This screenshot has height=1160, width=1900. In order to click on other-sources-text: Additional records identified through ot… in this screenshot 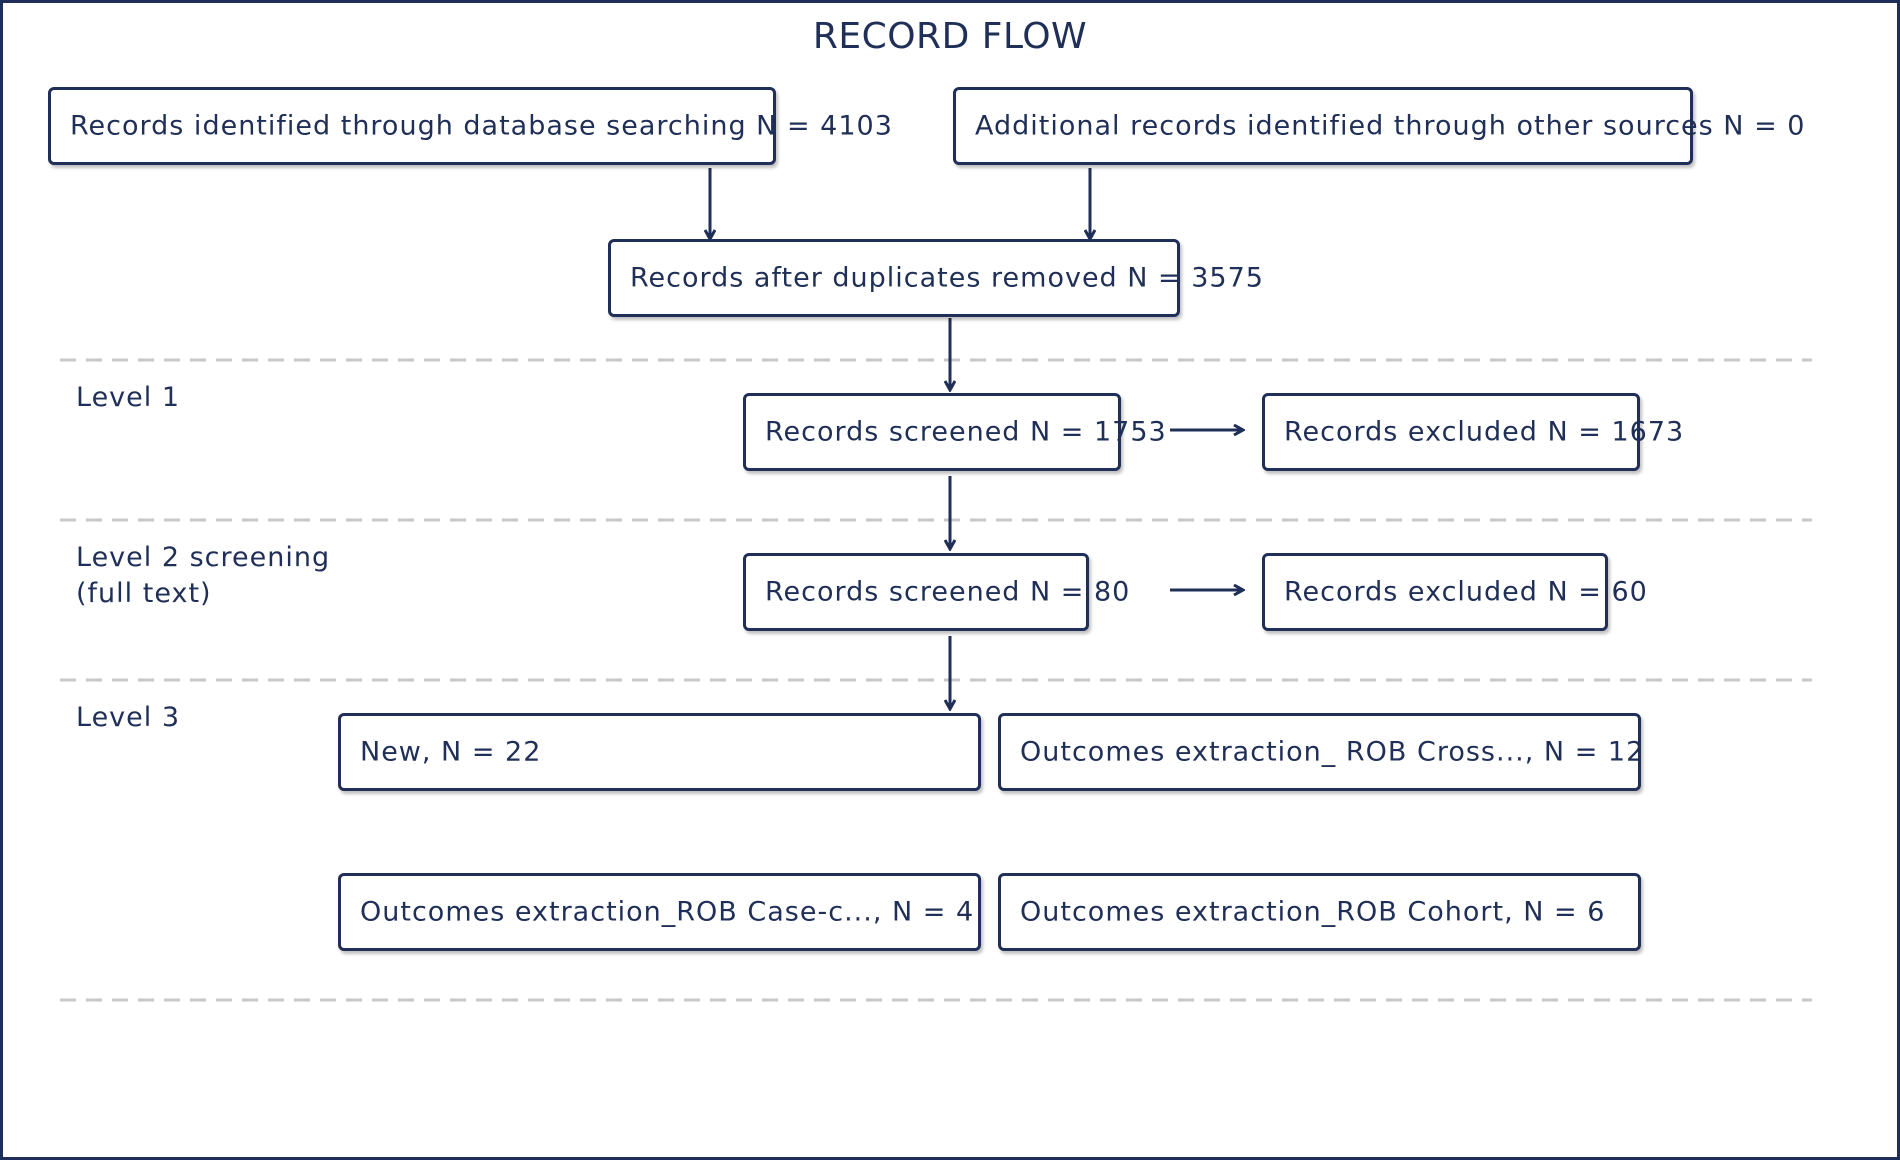, I will do `click(1390, 126)`.